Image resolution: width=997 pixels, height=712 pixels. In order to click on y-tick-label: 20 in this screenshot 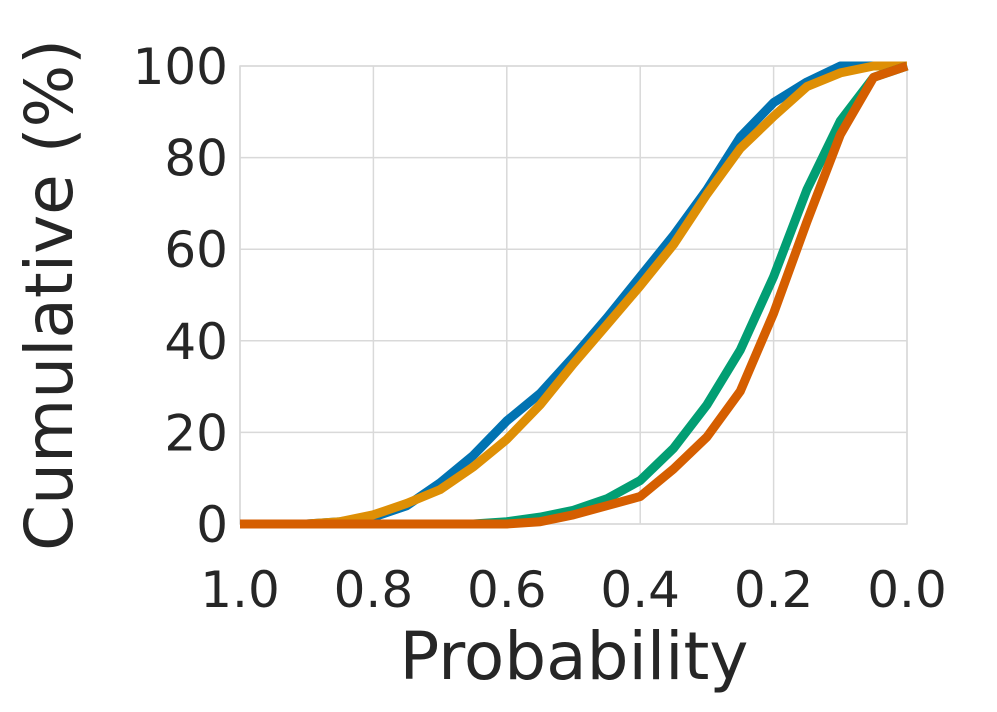, I will do `click(196, 433)`.